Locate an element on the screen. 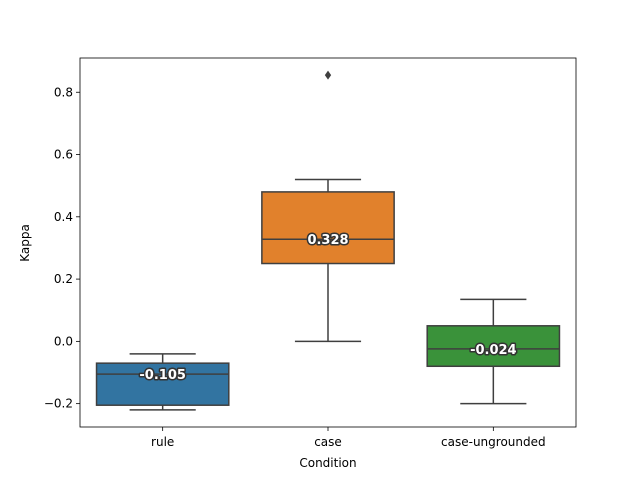 The height and width of the screenshot is (480, 640). median-value-label-case: 0.328 is located at coordinates (327, 240).